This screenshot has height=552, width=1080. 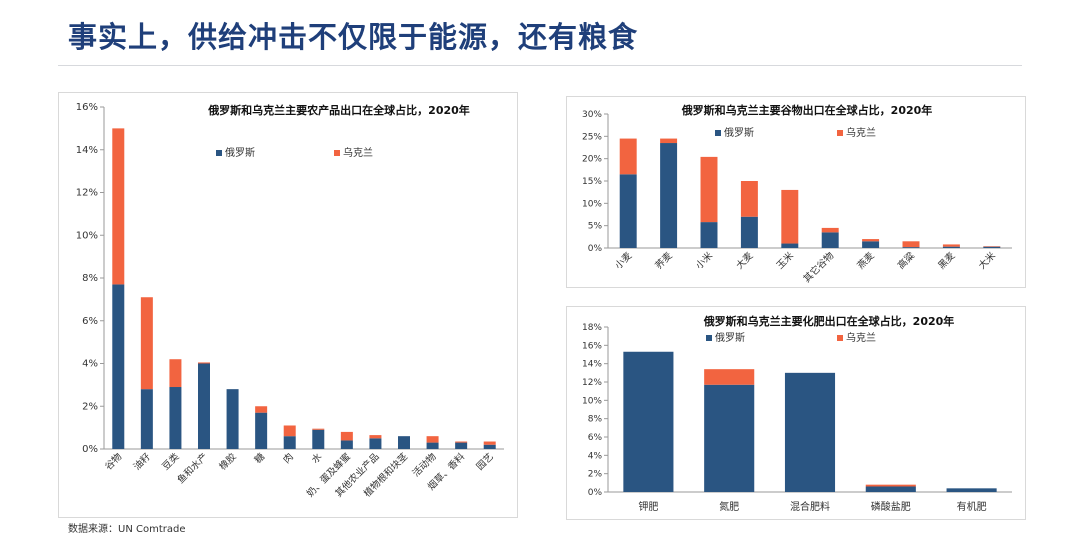 I want to click on x-category-label: 大米, so click(x=987, y=260).